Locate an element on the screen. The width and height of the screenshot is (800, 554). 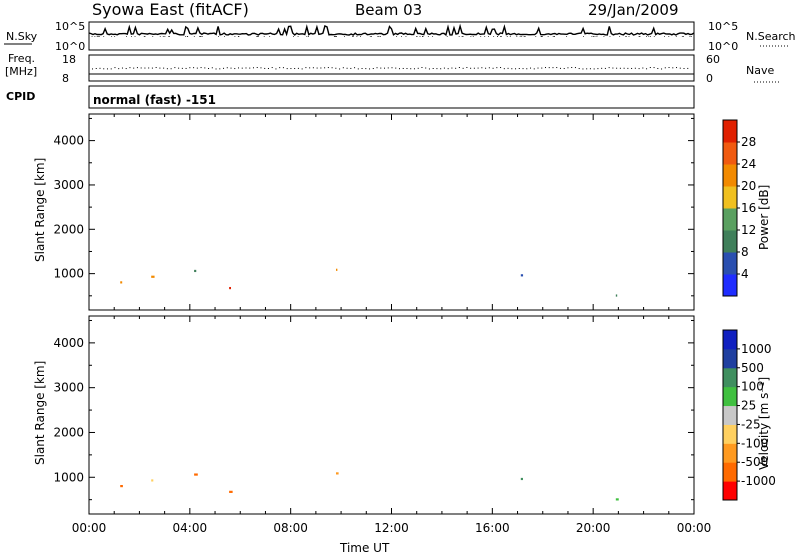
colorbar-tick-label: 1000 is located at coordinates (756, 349).